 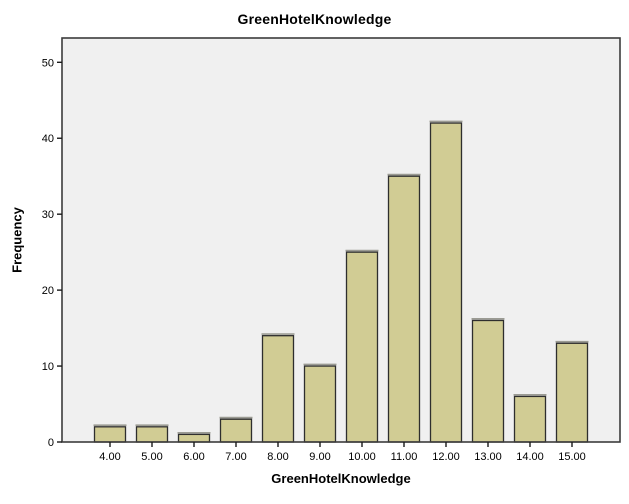 I want to click on x-tick-label: 13.00, so click(x=488, y=457).